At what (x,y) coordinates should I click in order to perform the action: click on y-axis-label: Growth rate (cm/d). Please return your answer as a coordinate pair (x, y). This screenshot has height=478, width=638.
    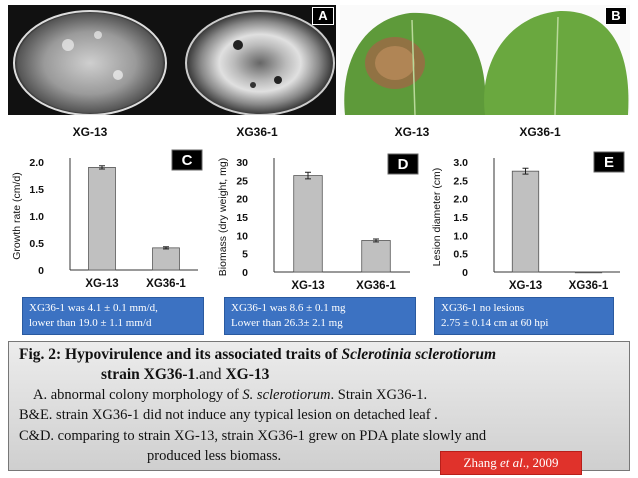
    Looking at the image, I should click on (17, 216).